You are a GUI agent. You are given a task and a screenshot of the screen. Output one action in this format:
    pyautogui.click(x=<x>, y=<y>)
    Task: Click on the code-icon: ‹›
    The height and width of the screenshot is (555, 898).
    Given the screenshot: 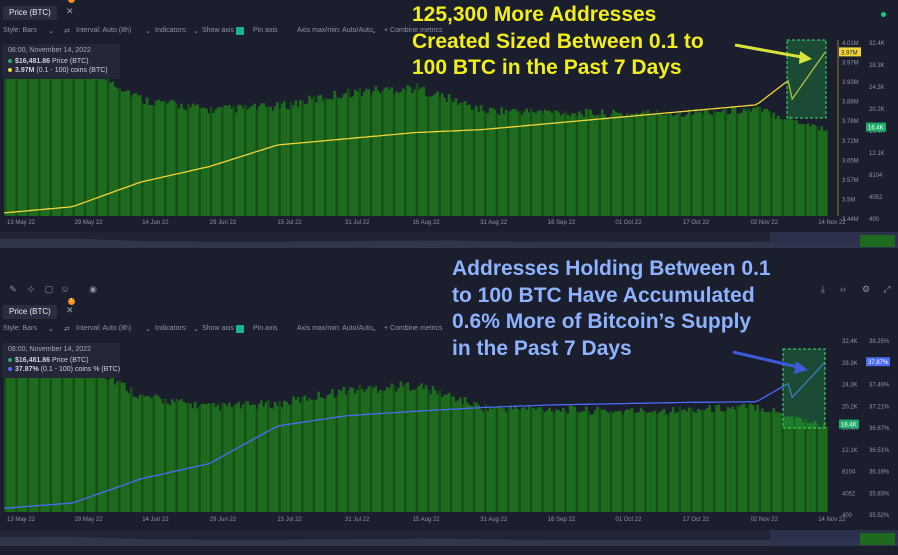 What is the action you would take?
    pyautogui.click(x=843, y=289)
    